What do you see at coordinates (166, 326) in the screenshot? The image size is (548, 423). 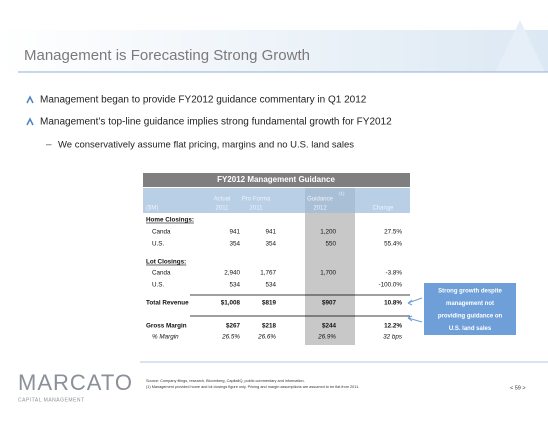 I see `row-label: Gross Margin` at bounding box center [166, 326].